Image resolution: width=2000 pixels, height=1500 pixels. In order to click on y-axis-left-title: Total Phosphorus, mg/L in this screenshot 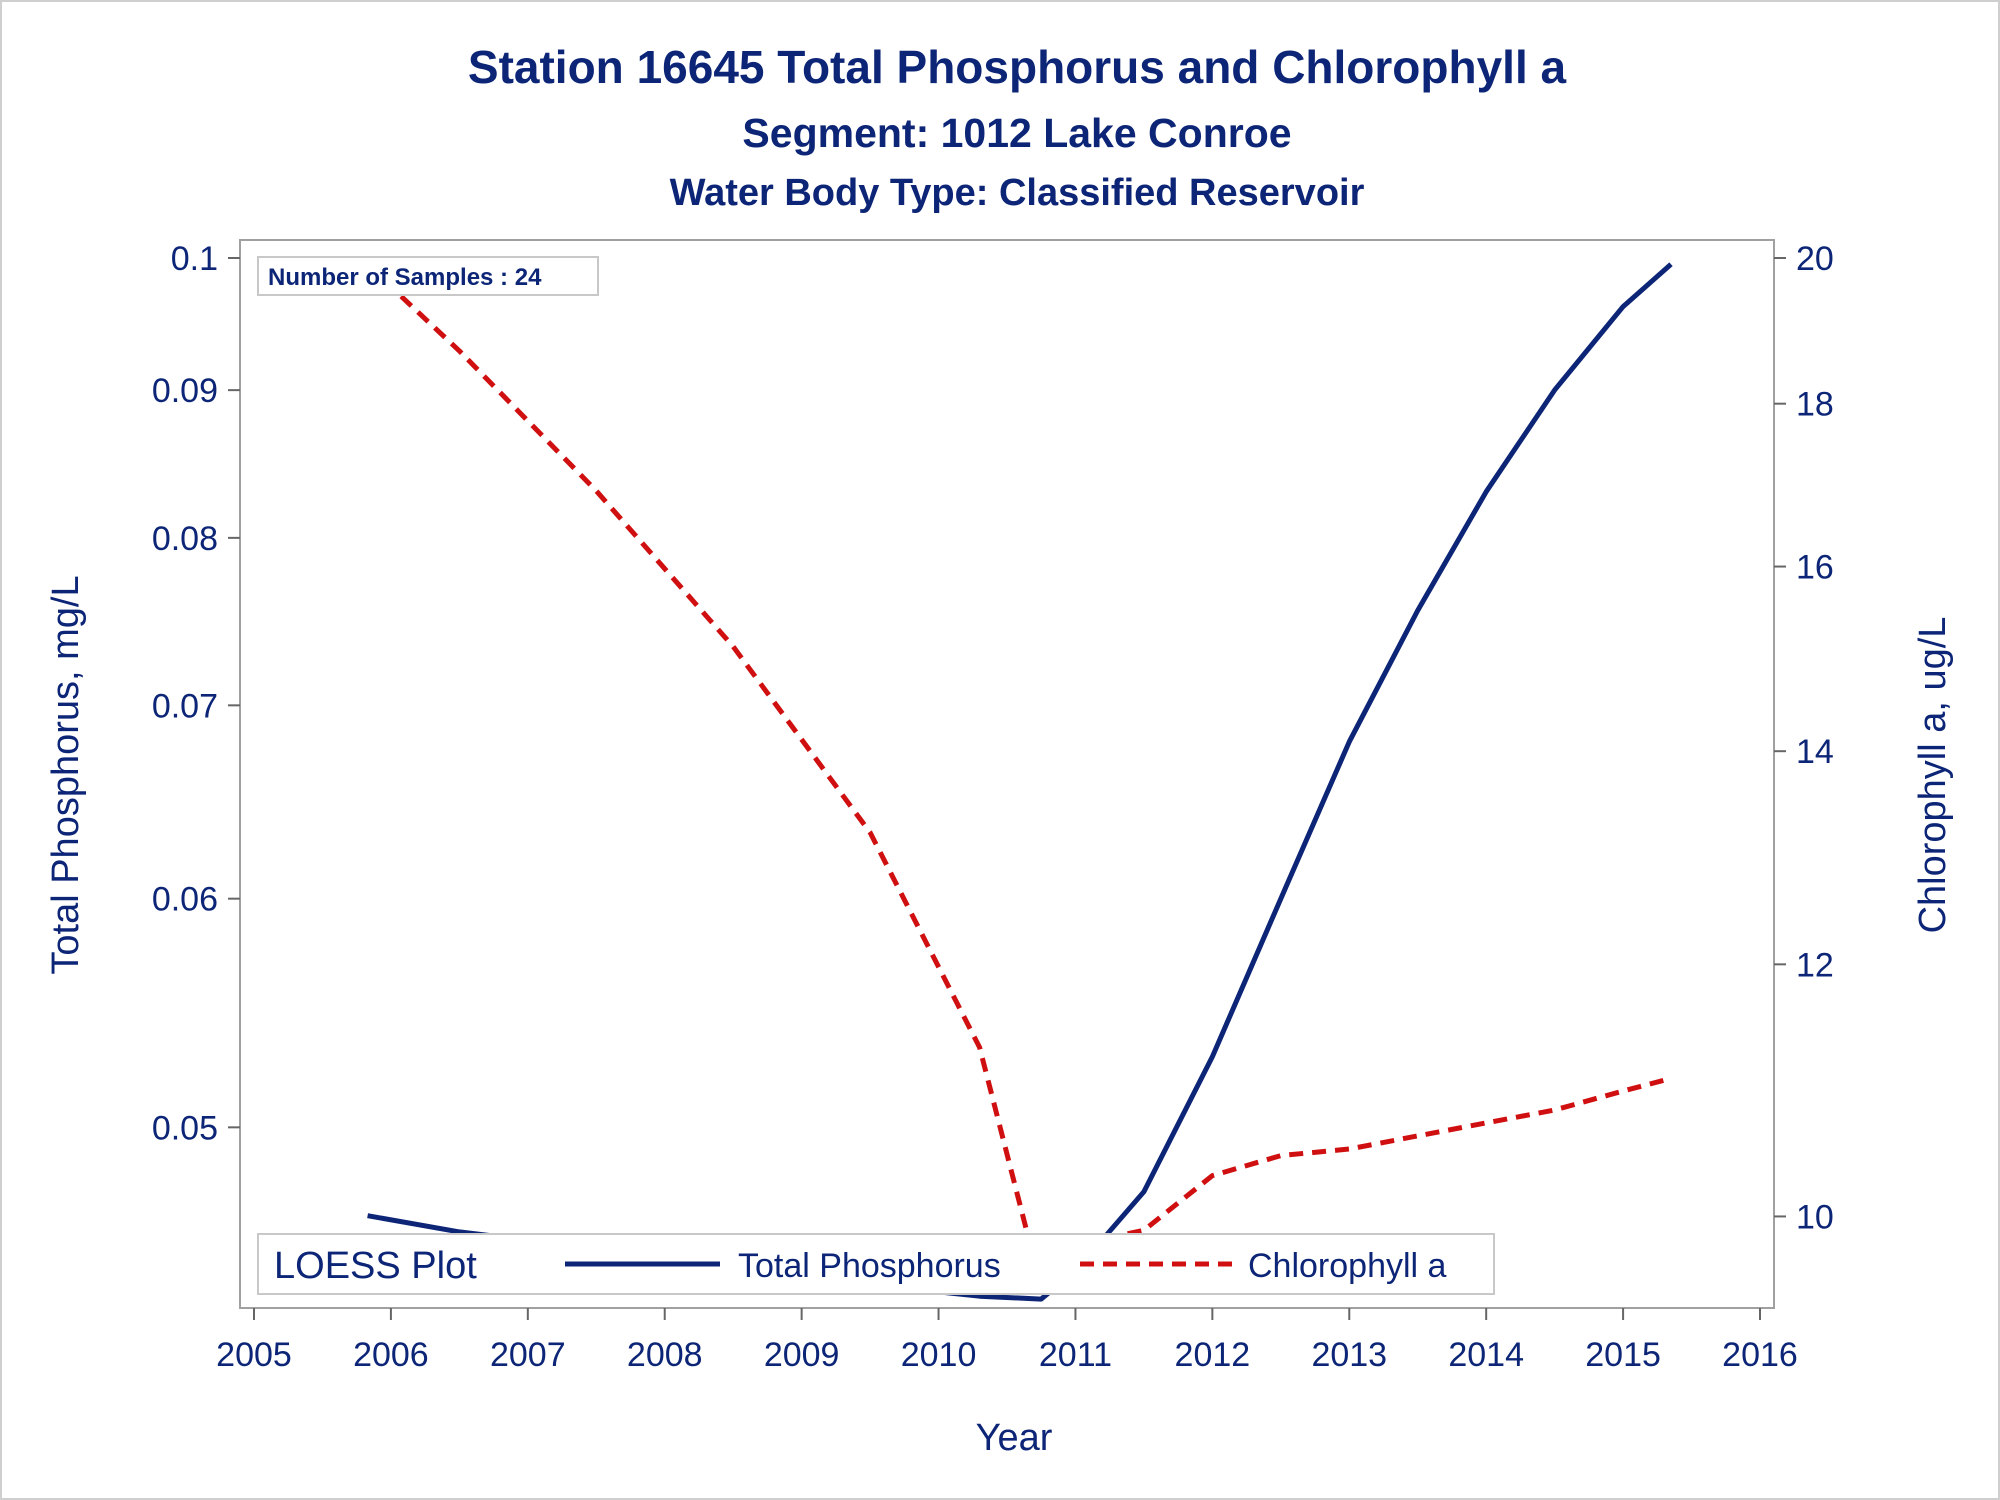, I will do `click(66, 774)`.